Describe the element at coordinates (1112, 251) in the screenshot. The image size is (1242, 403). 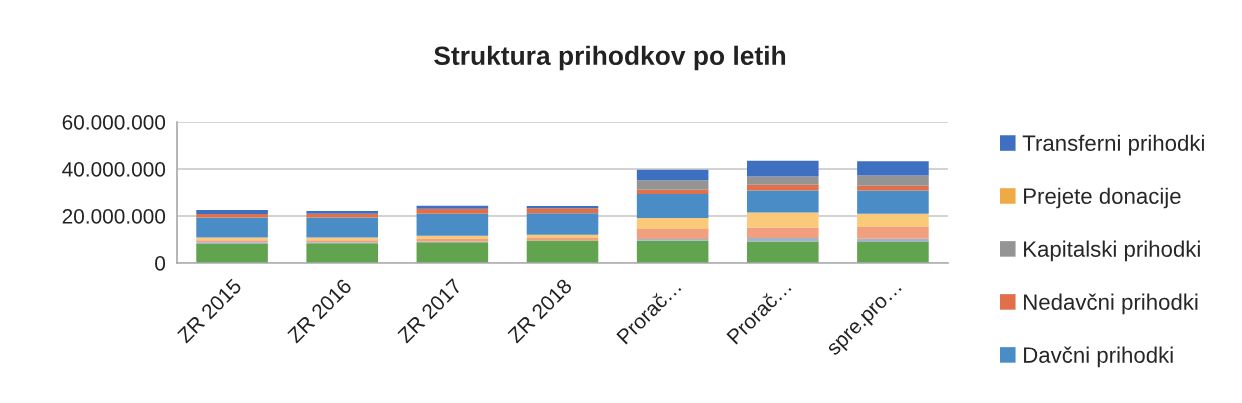
I see `legend-label: Kapitalski prihodki` at that location.